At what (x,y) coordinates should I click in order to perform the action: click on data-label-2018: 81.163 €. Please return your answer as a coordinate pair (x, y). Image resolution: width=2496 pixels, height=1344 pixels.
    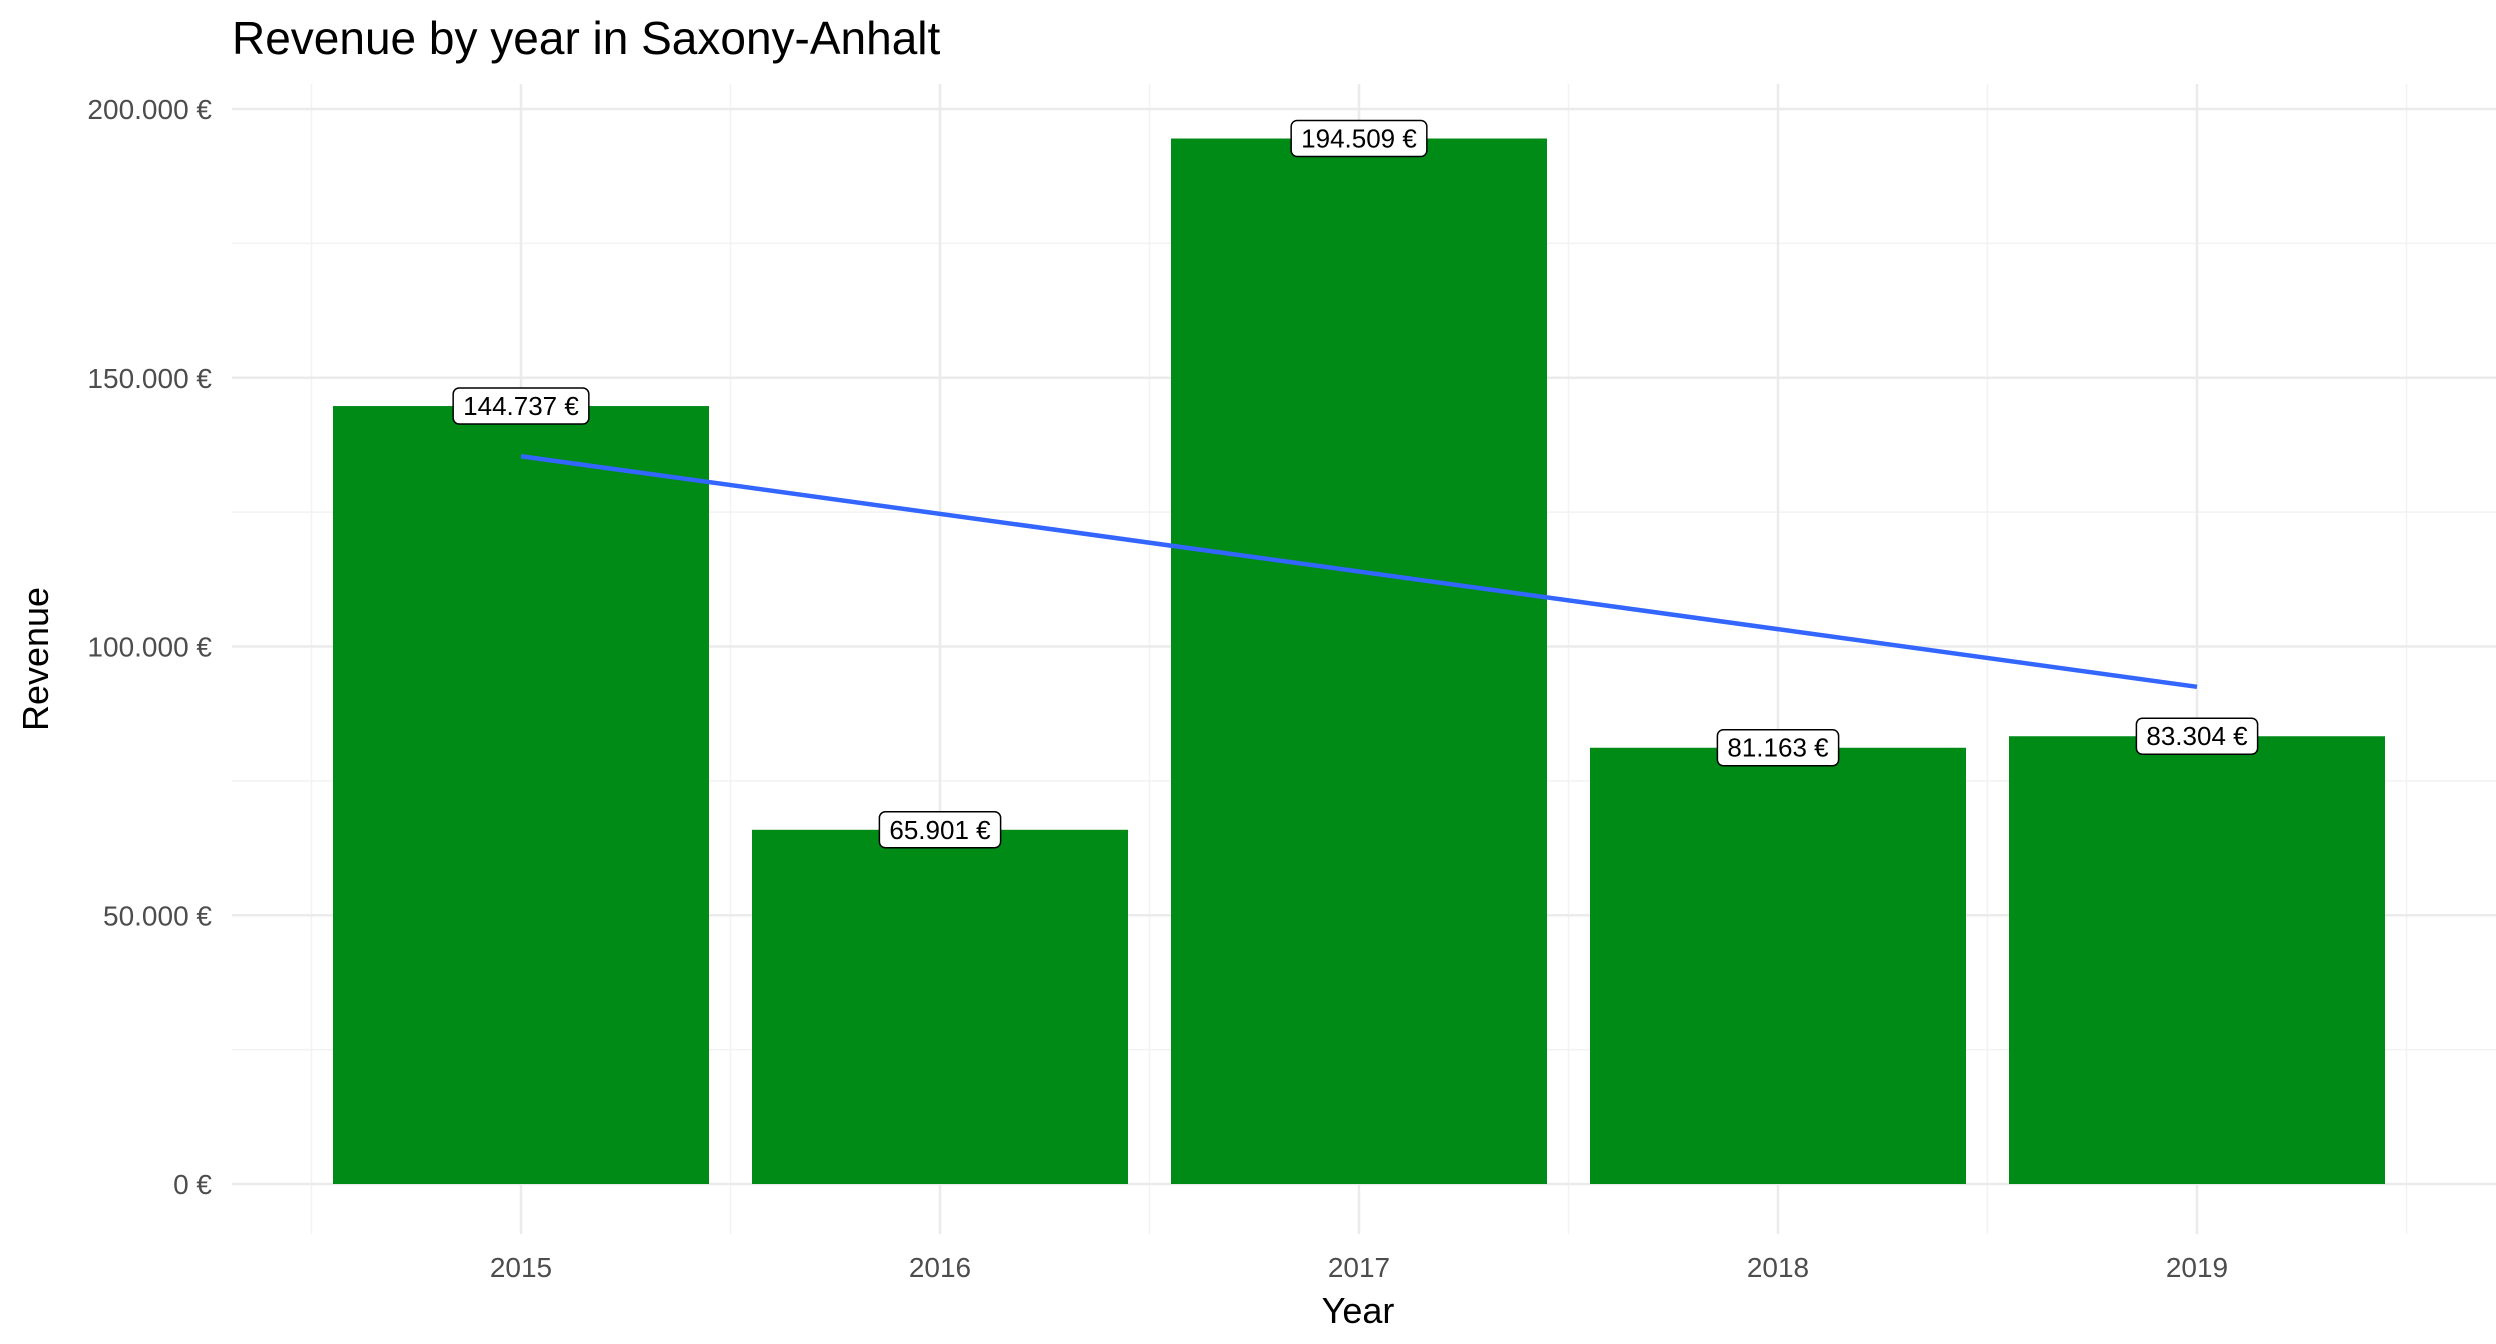
    Looking at the image, I should click on (1778, 747).